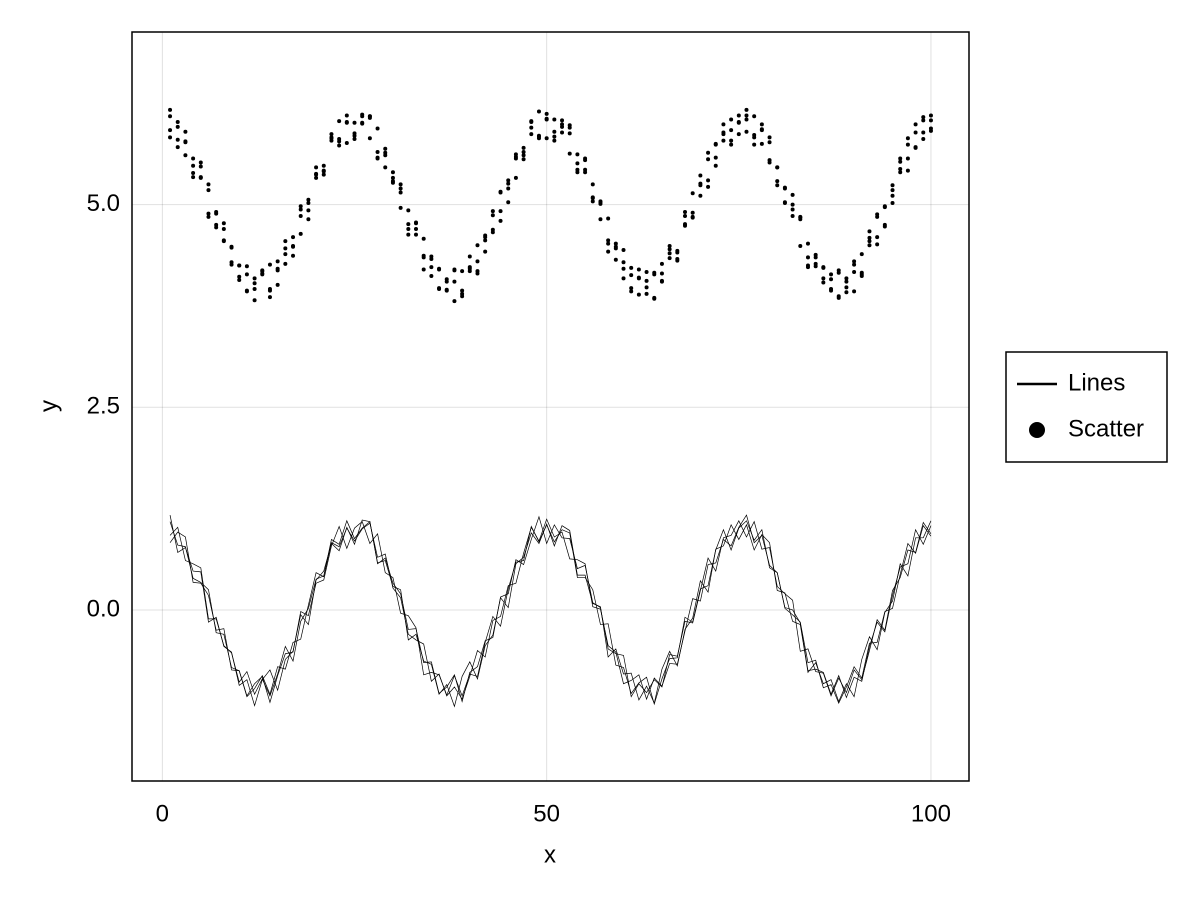 Image resolution: width=1200 pixels, height=900 pixels. I want to click on x-axis-label: x, so click(550, 854).